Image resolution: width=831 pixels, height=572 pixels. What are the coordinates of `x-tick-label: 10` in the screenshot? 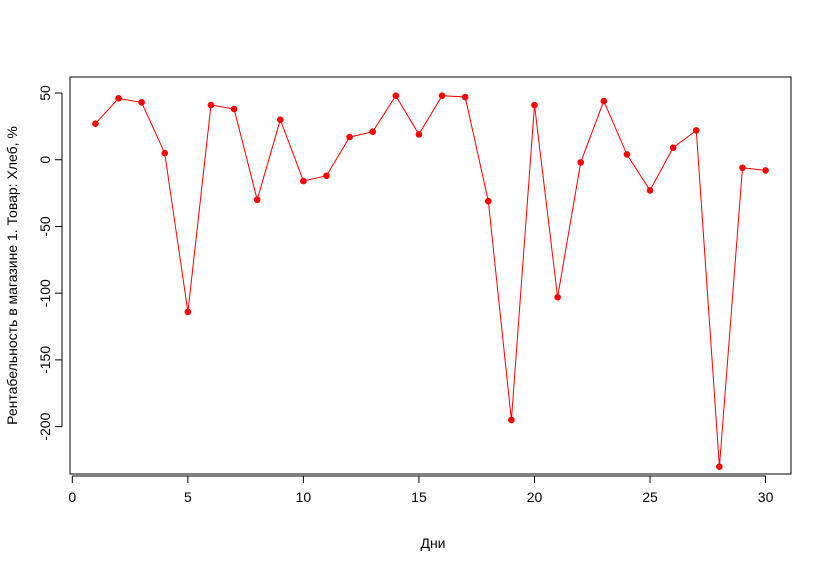 It's located at (304, 497).